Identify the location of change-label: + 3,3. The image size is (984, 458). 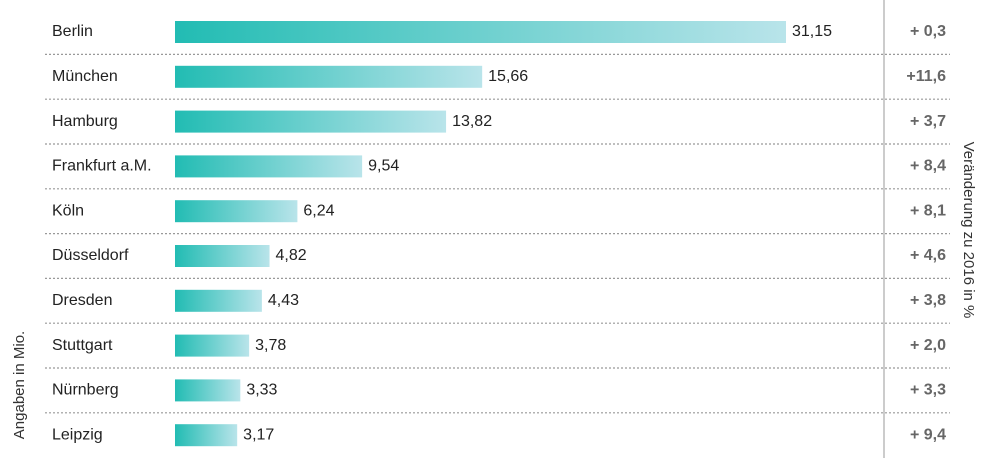
(928, 390).